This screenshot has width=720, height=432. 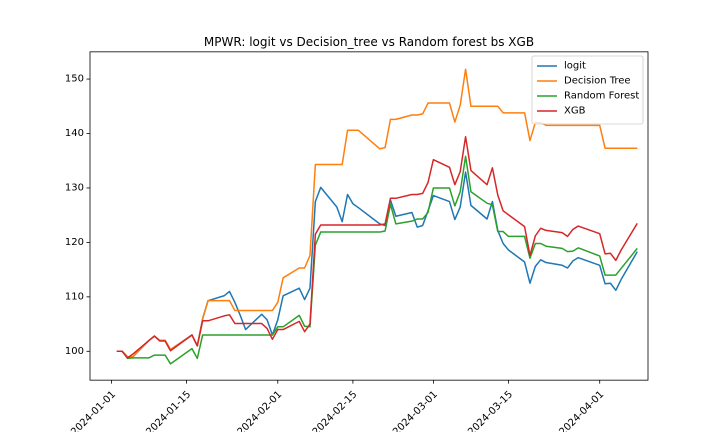 What do you see at coordinates (74, 79) in the screenshot?
I see `y-tick-label: 150` at bounding box center [74, 79].